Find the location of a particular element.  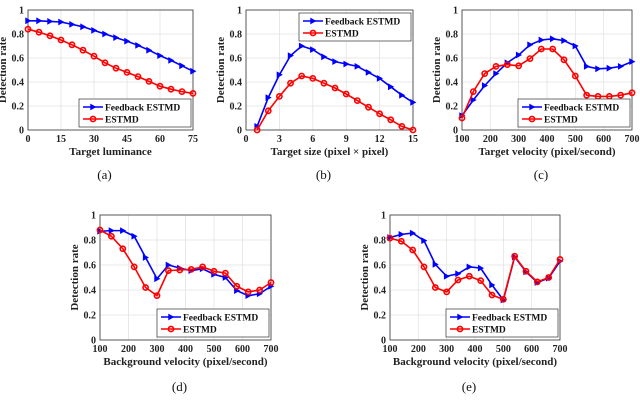

x-tick-label: 45 is located at coordinates (127, 139).